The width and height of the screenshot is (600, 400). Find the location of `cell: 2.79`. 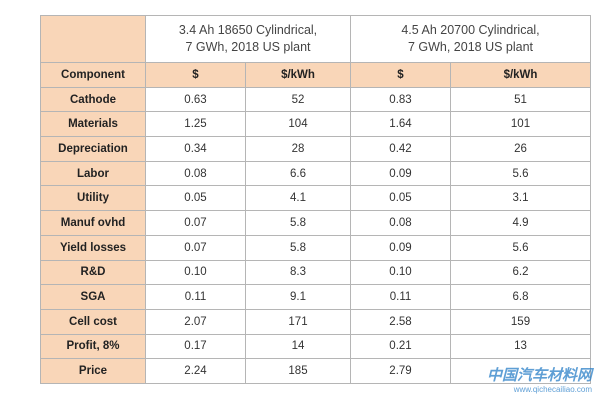

cell: 2.79 is located at coordinates (400, 371).